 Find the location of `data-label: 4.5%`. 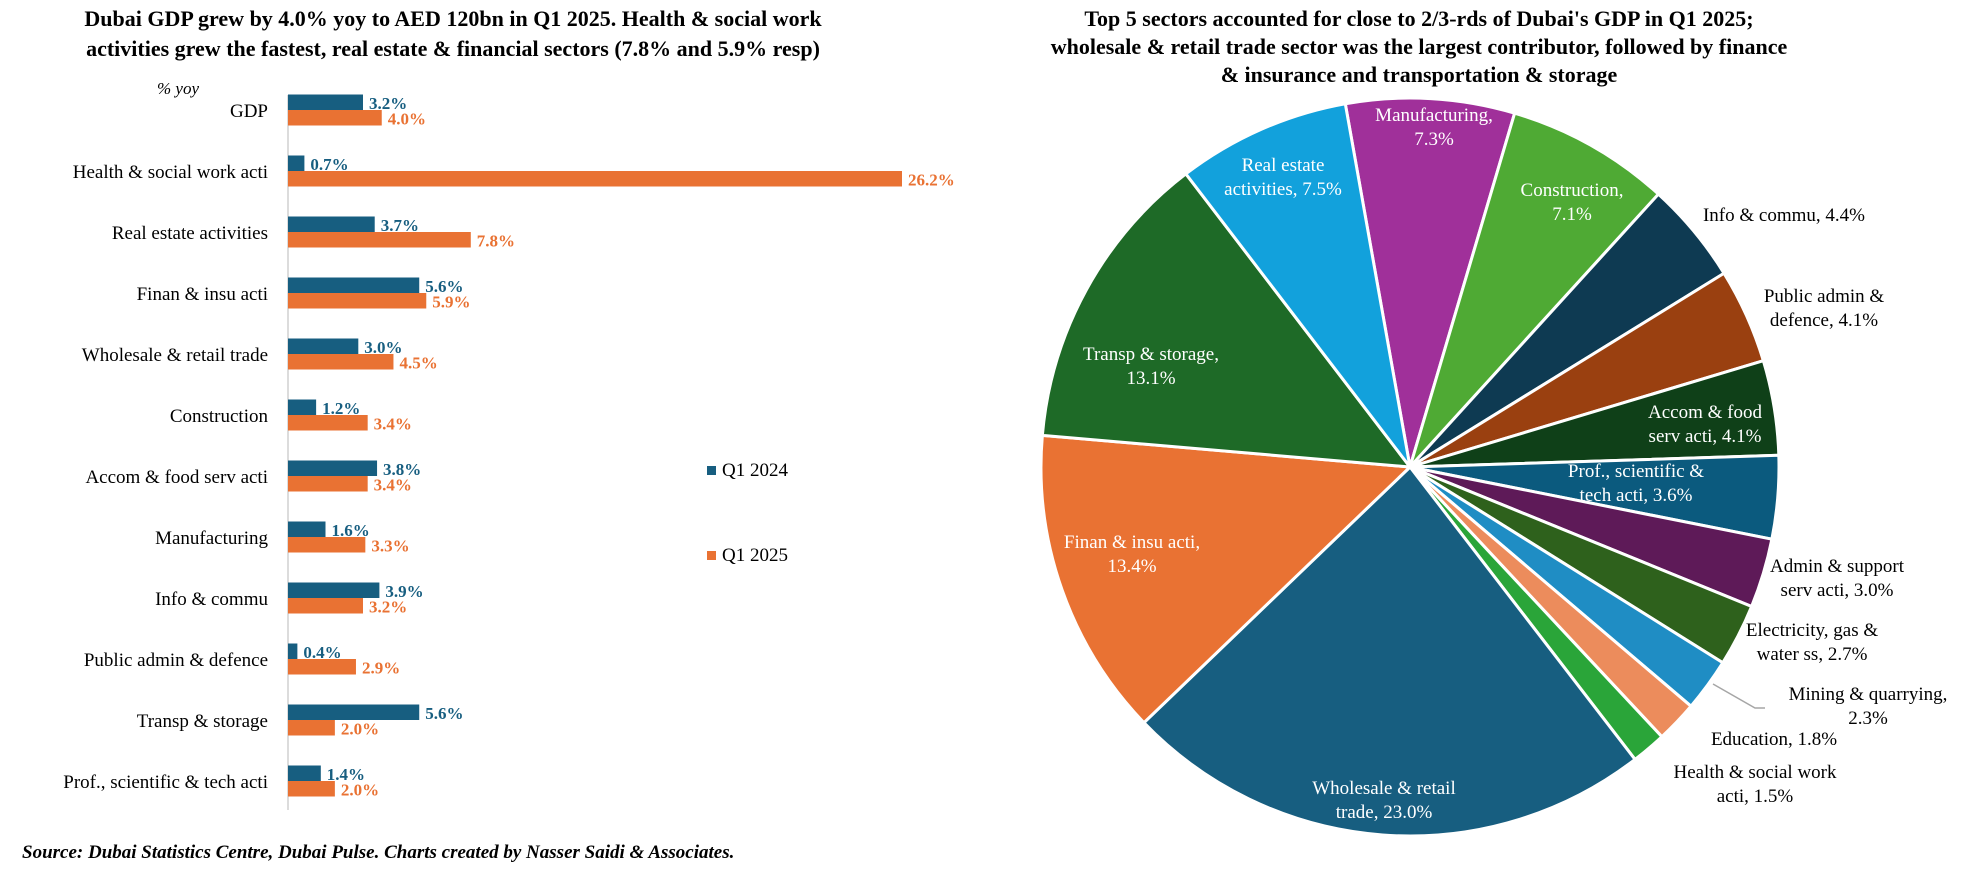

data-label: 4.5% is located at coordinates (418, 363).